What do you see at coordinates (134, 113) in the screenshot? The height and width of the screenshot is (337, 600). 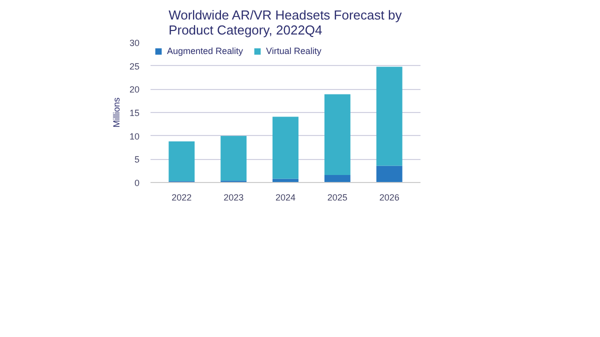 I see `y-tick-label: 15` at bounding box center [134, 113].